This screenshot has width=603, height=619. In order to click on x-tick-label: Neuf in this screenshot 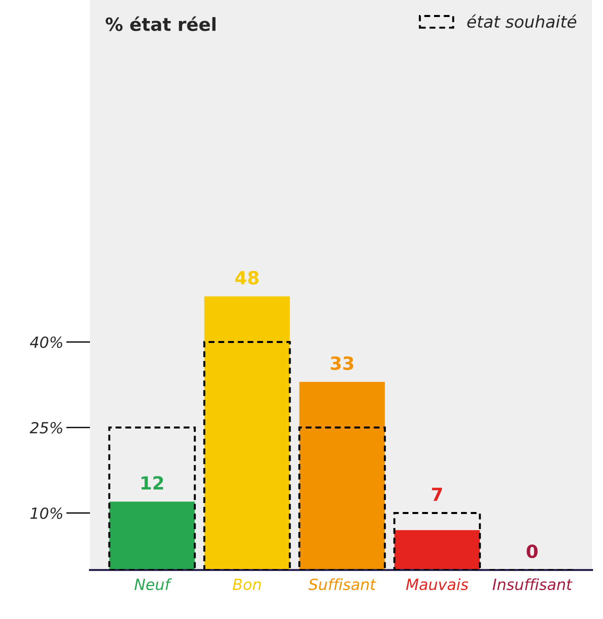, I will do `click(153, 584)`.